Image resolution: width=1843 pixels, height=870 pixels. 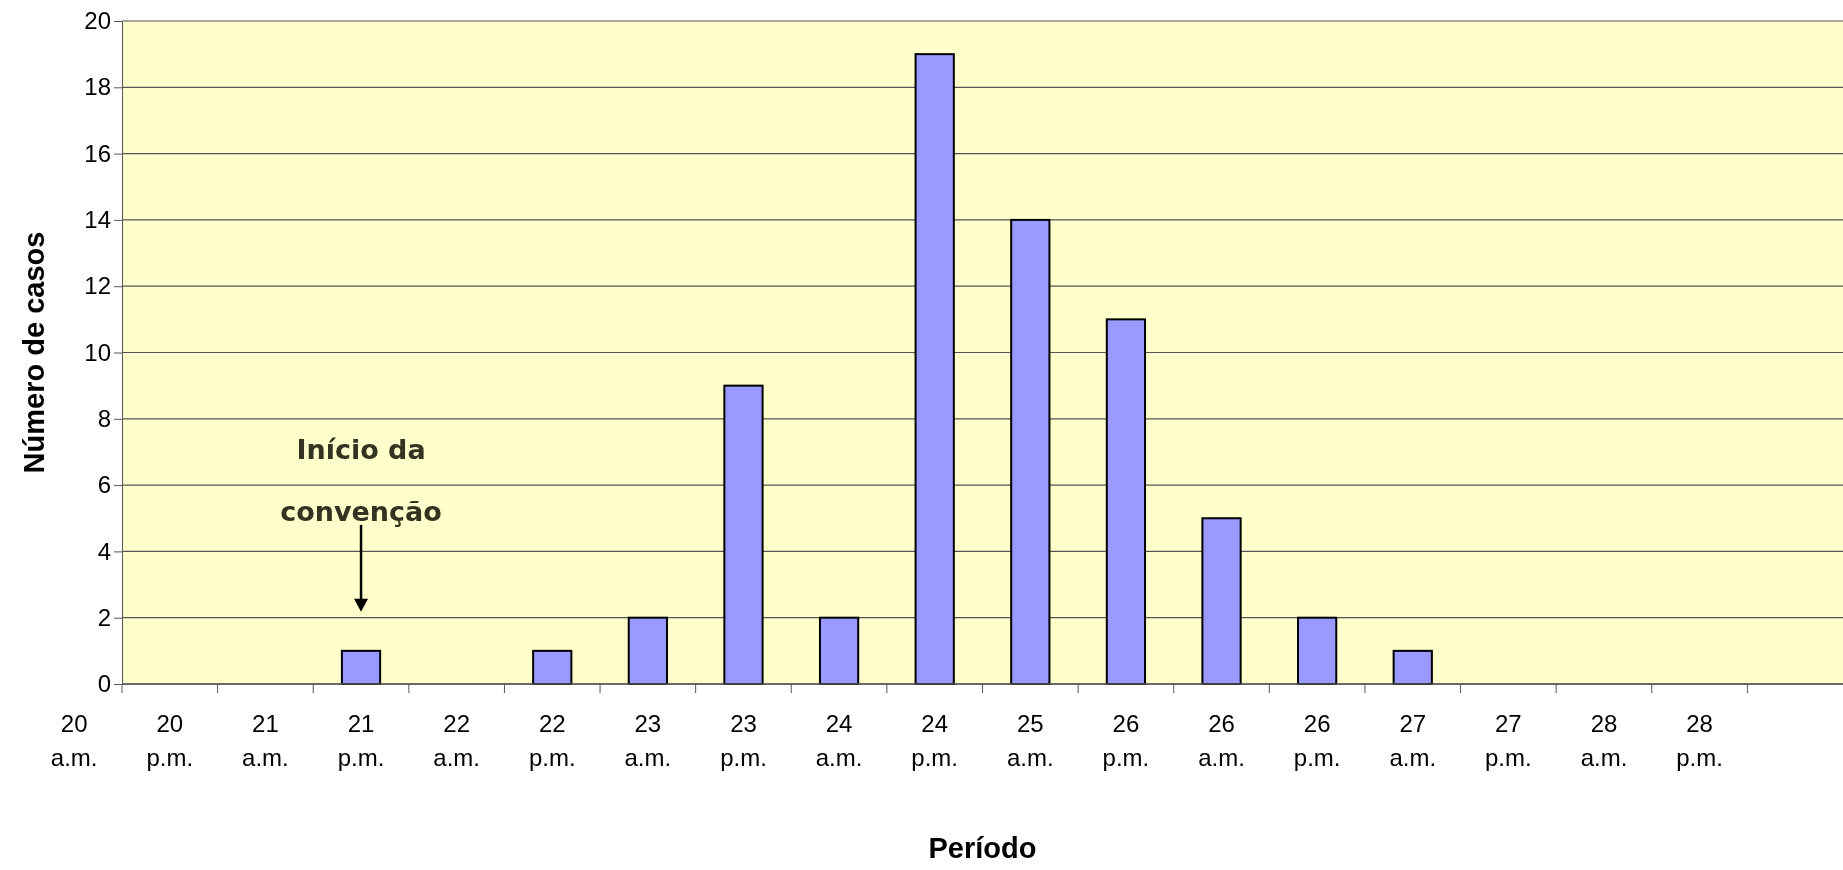 What do you see at coordinates (1030, 740) in the screenshot?
I see `x-tick-label: 25 a.m.` at bounding box center [1030, 740].